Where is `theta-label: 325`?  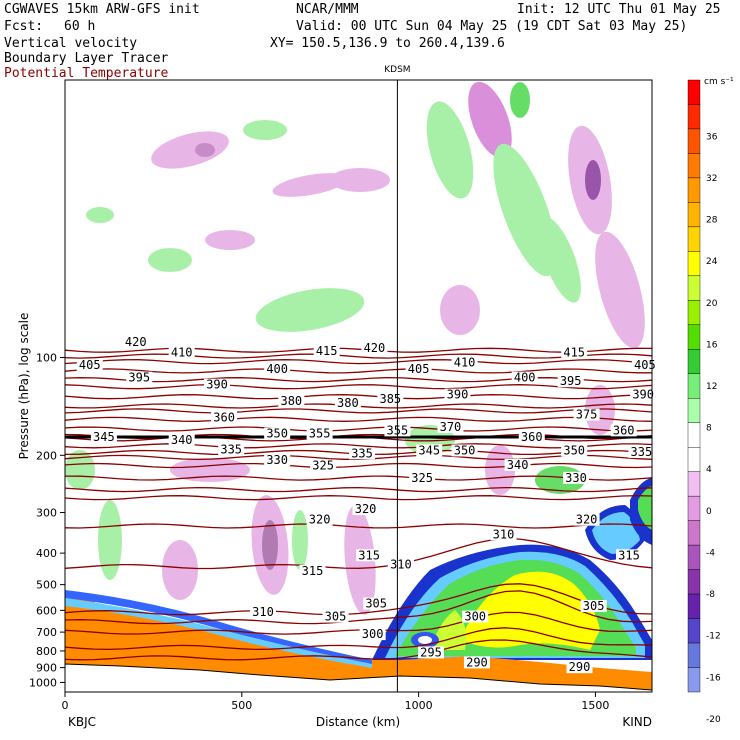 theta-label: 325 is located at coordinates (323, 465).